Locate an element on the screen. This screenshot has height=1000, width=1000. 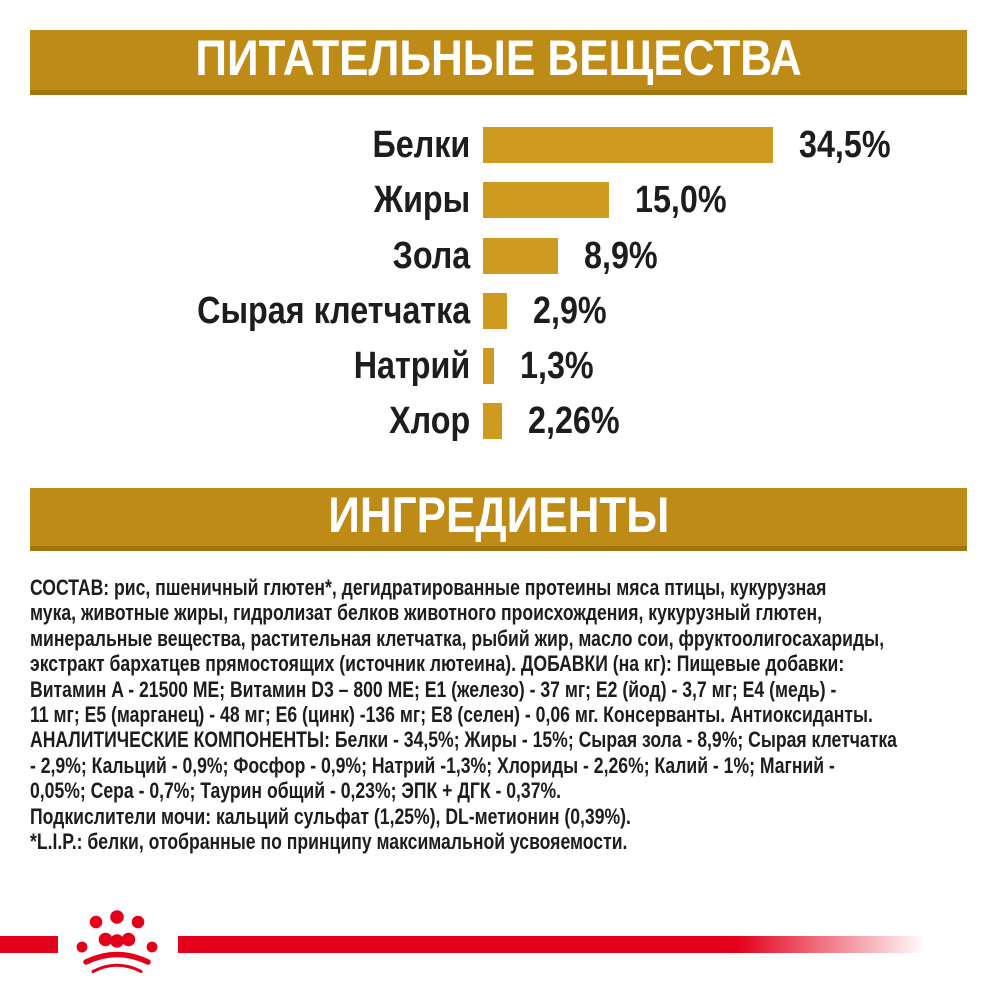
nutrient-label: Хлор is located at coordinates (430, 421).